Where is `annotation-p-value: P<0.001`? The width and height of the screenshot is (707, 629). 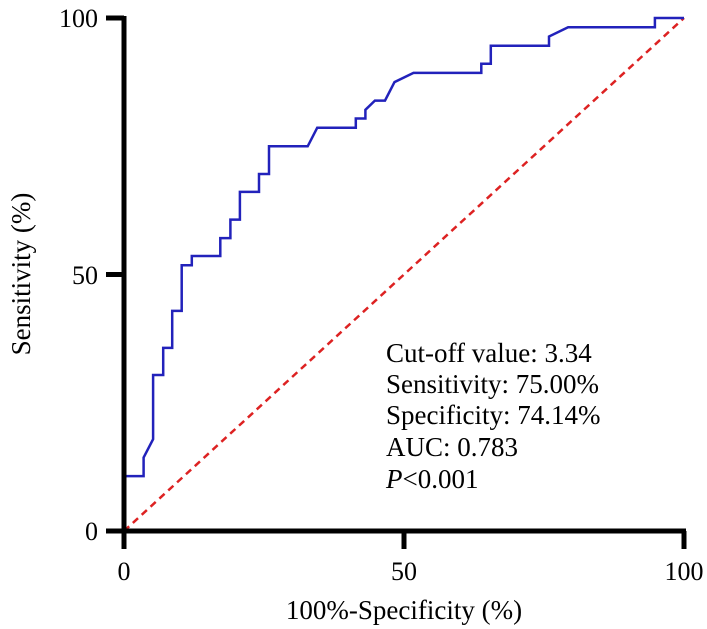 annotation-p-value: P<0.001 is located at coordinates (431, 479).